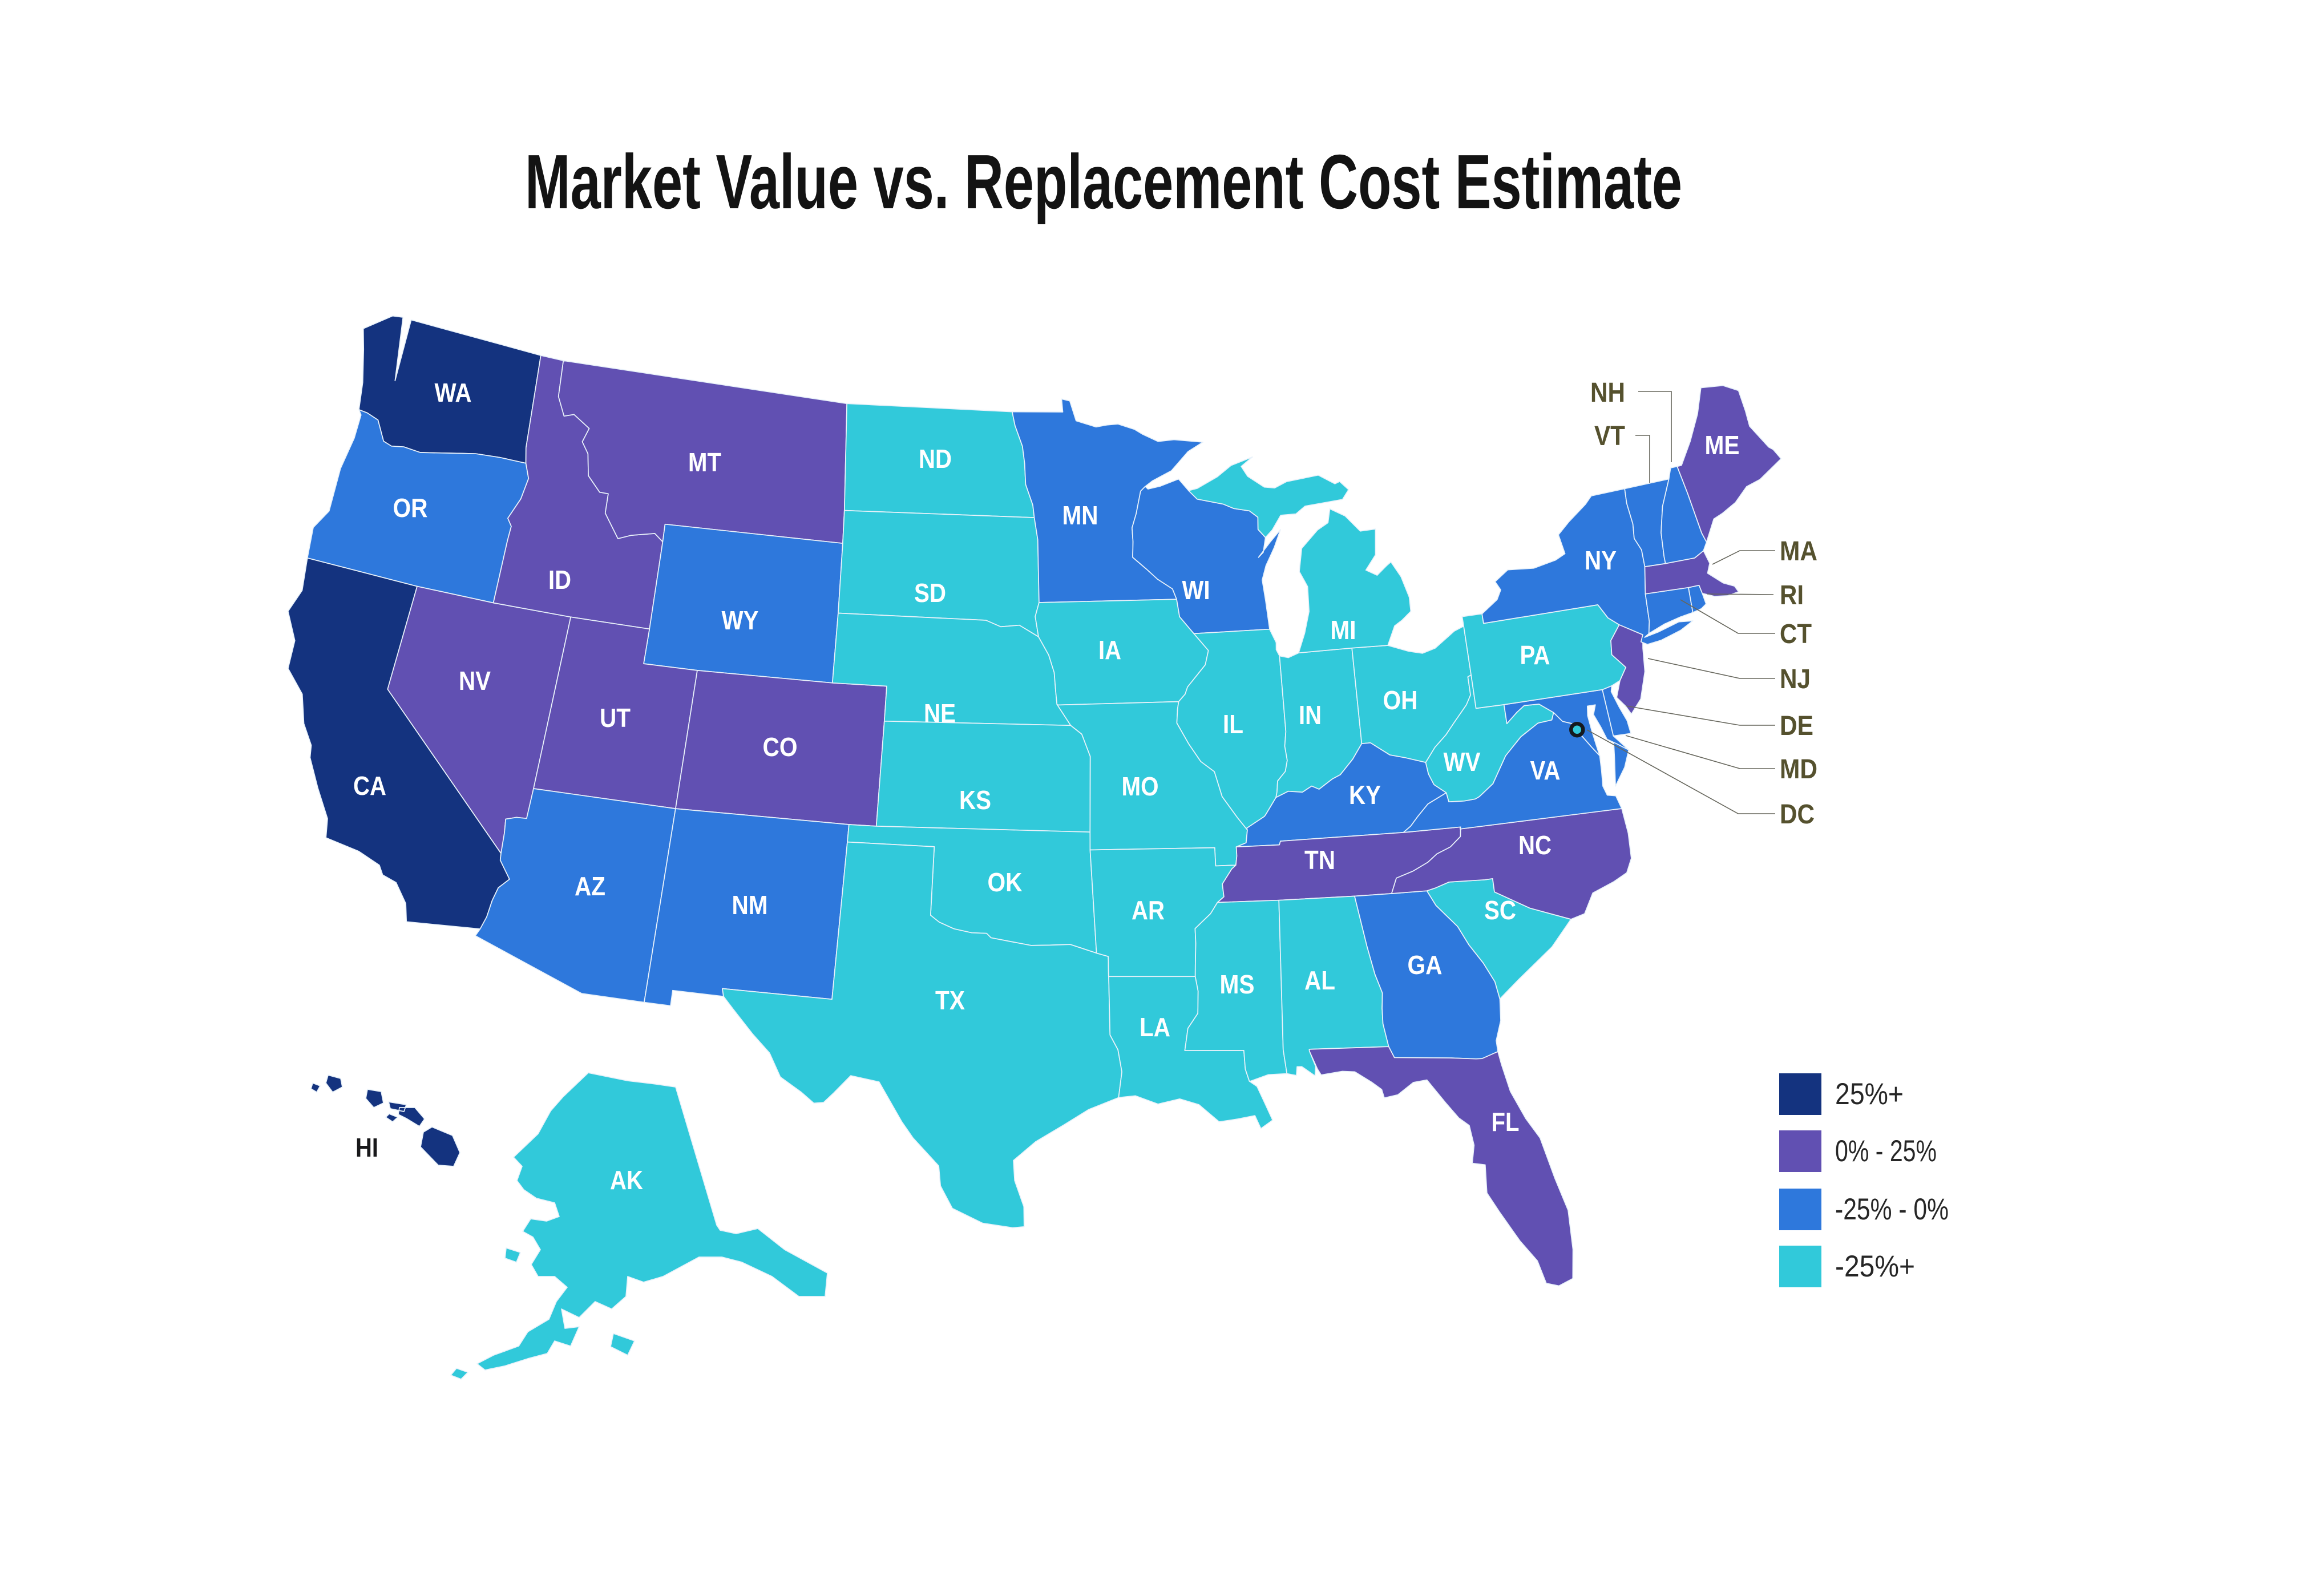 The image size is (2311, 1596). What do you see at coordinates (1796, 634) in the screenshot?
I see `svg-text: CT` at bounding box center [1796, 634].